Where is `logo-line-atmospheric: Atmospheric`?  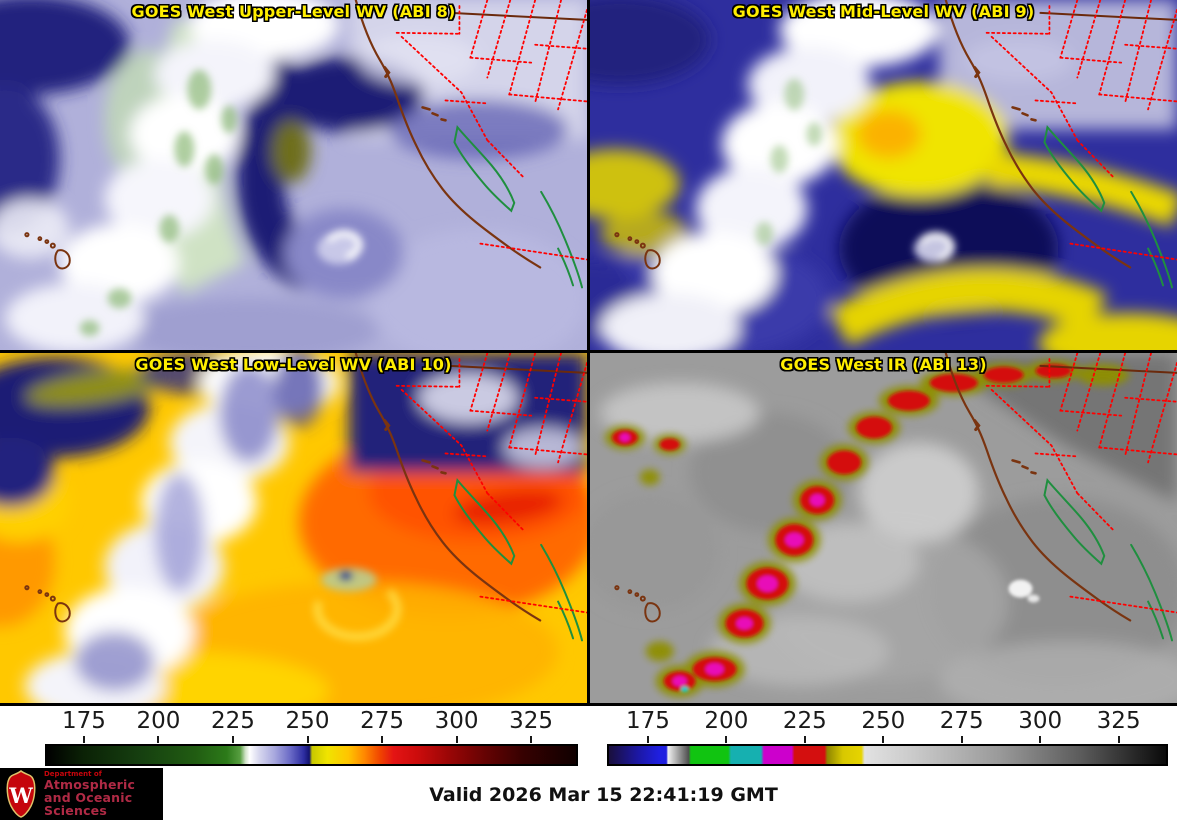 logo-line-atmospheric: Atmospheric is located at coordinates (90, 784).